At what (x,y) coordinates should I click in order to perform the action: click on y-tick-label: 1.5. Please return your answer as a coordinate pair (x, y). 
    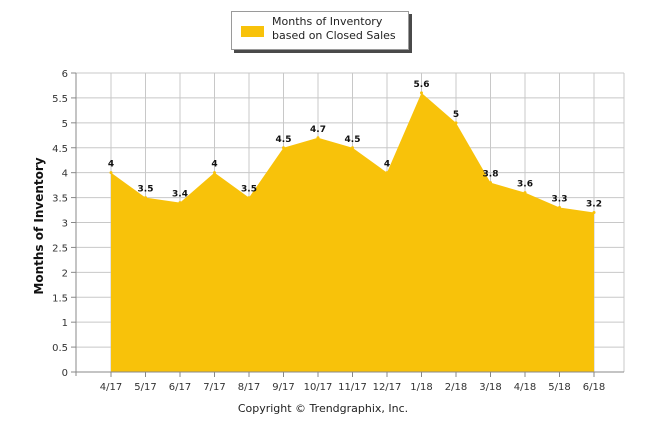
    Looking at the image, I should click on (60, 298).